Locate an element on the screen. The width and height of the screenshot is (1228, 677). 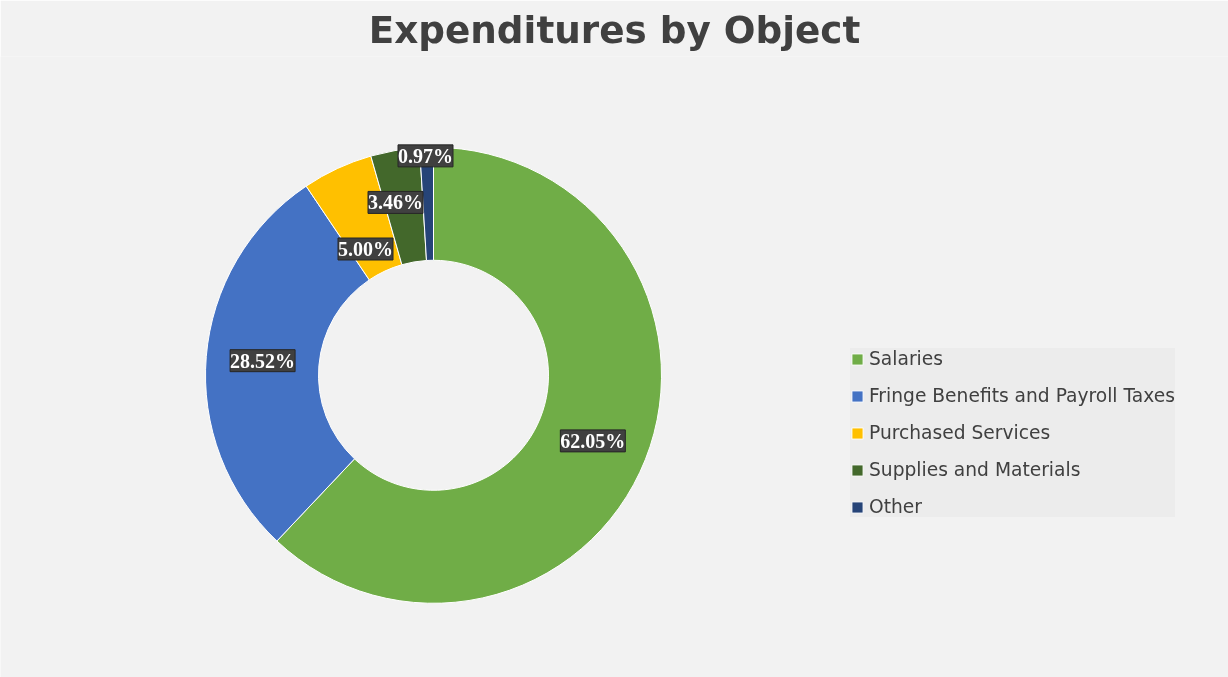
data-label: 5.00% is located at coordinates (365, 249).